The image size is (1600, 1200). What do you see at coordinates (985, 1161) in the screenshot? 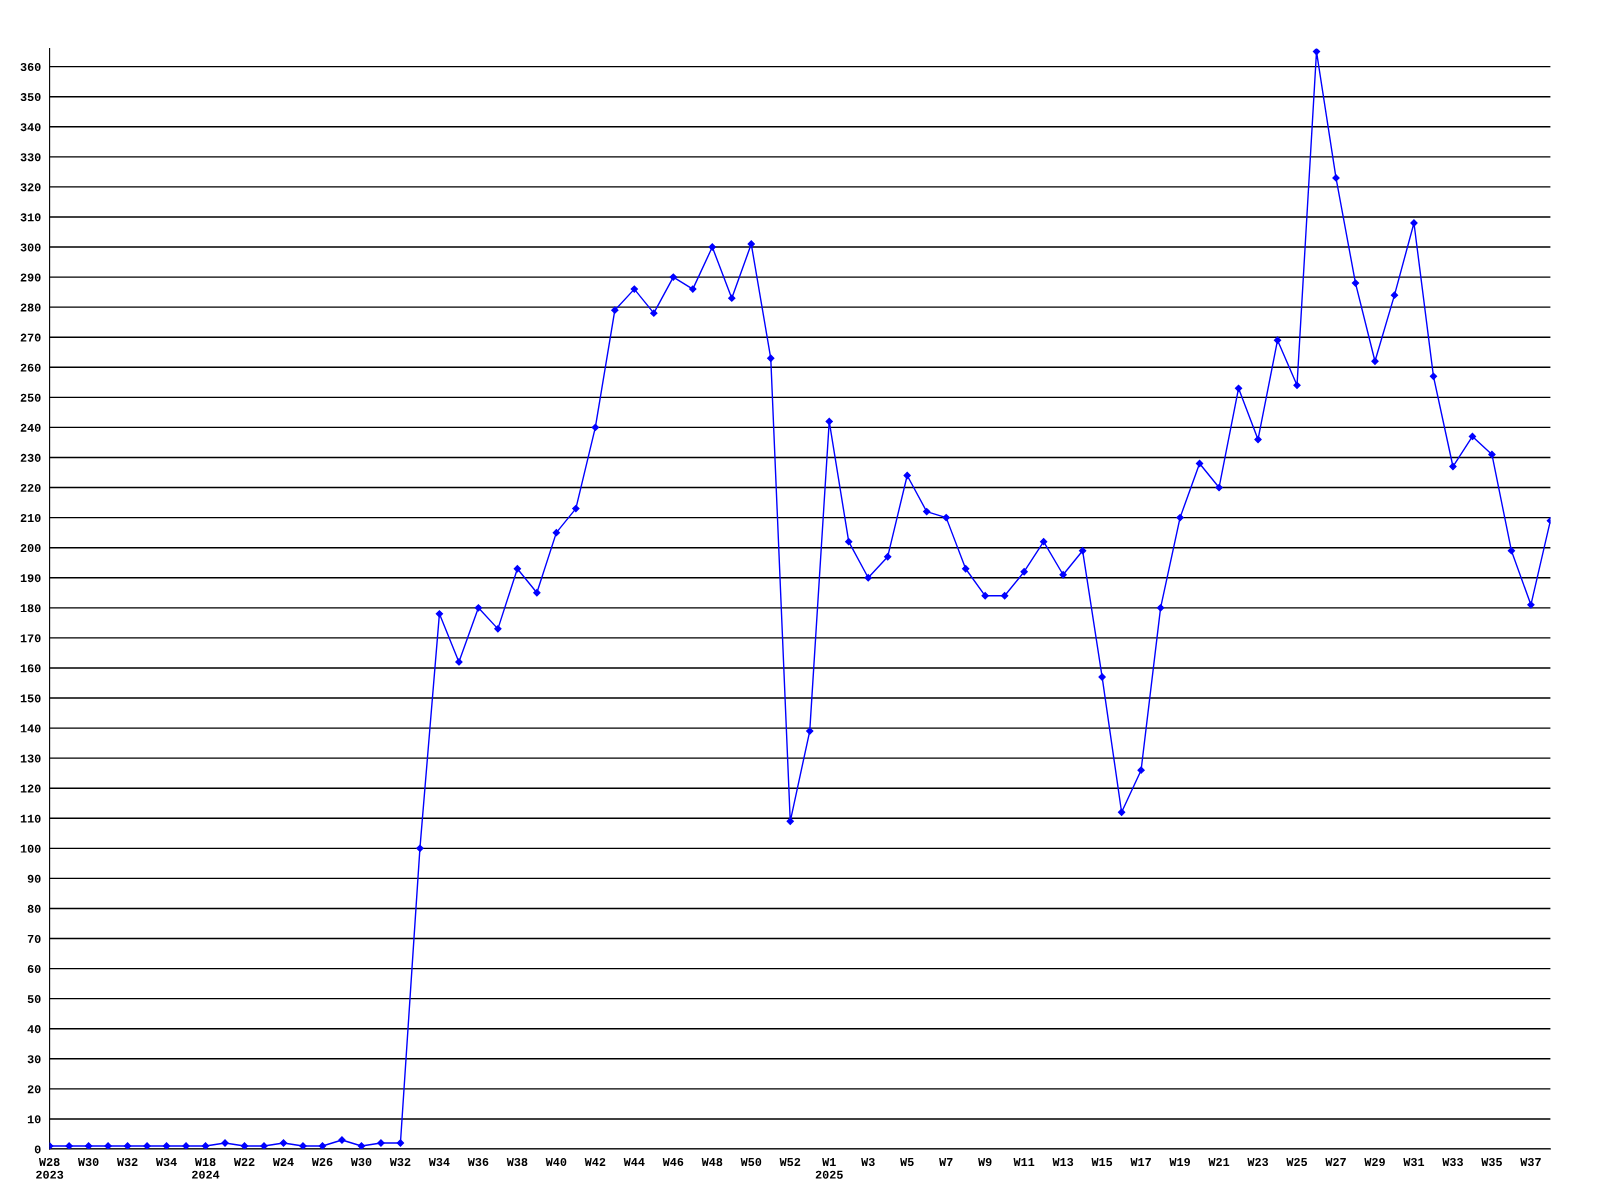
I see `x-tick-label: W9` at bounding box center [985, 1161].